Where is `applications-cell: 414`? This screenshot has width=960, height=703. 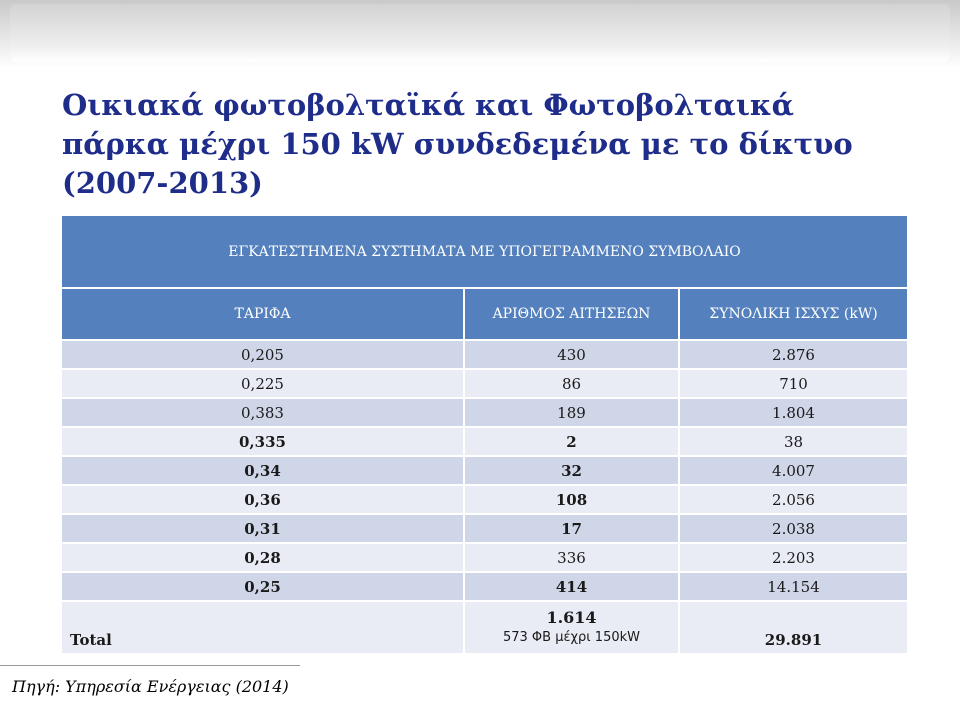 applications-cell: 414 is located at coordinates (572, 586).